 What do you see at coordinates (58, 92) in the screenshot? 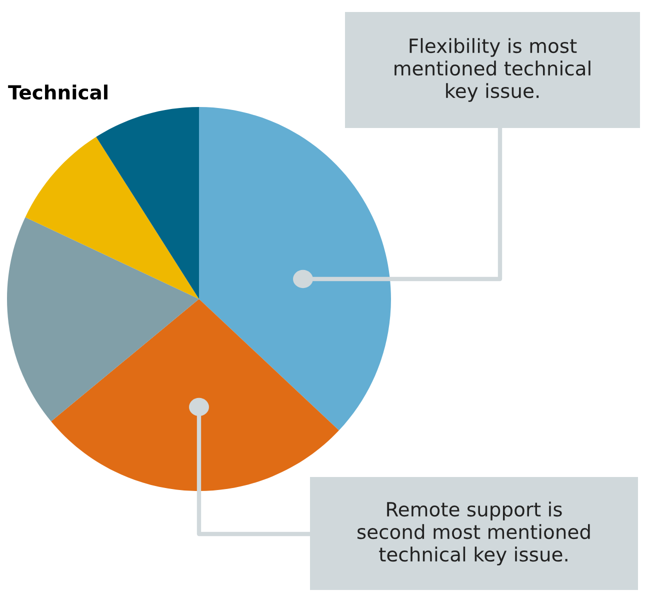
I see `chart-title: Technical` at bounding box center [58, 92].